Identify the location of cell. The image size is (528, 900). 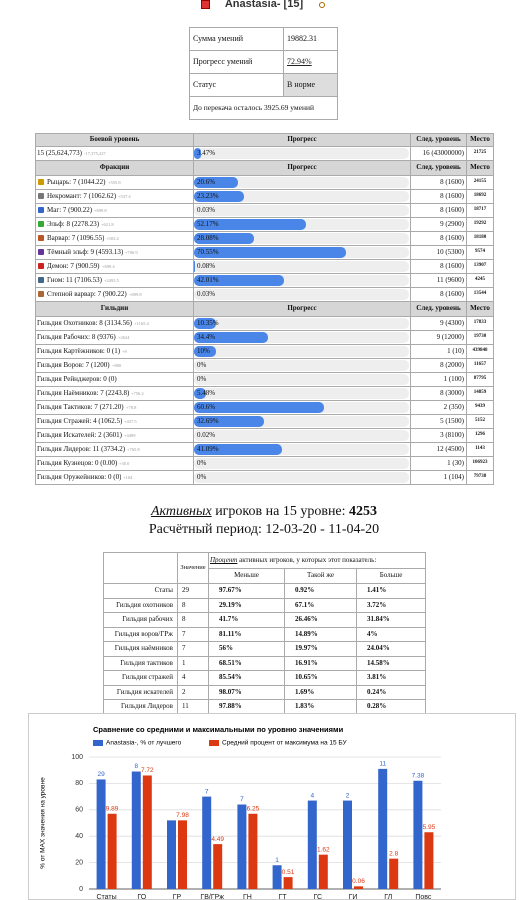
(480, 477).